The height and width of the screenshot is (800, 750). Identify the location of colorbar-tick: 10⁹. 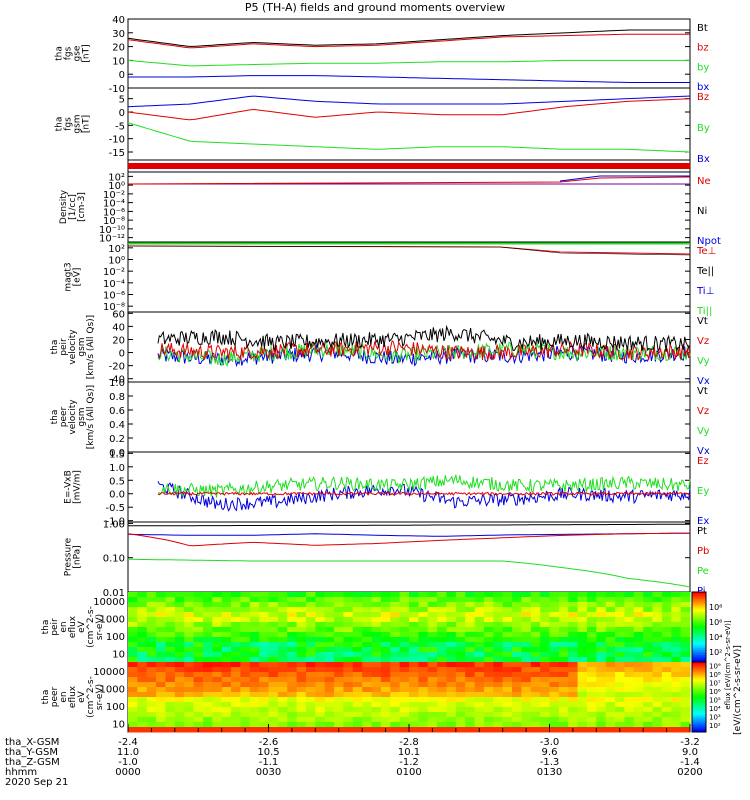
(715, 667).